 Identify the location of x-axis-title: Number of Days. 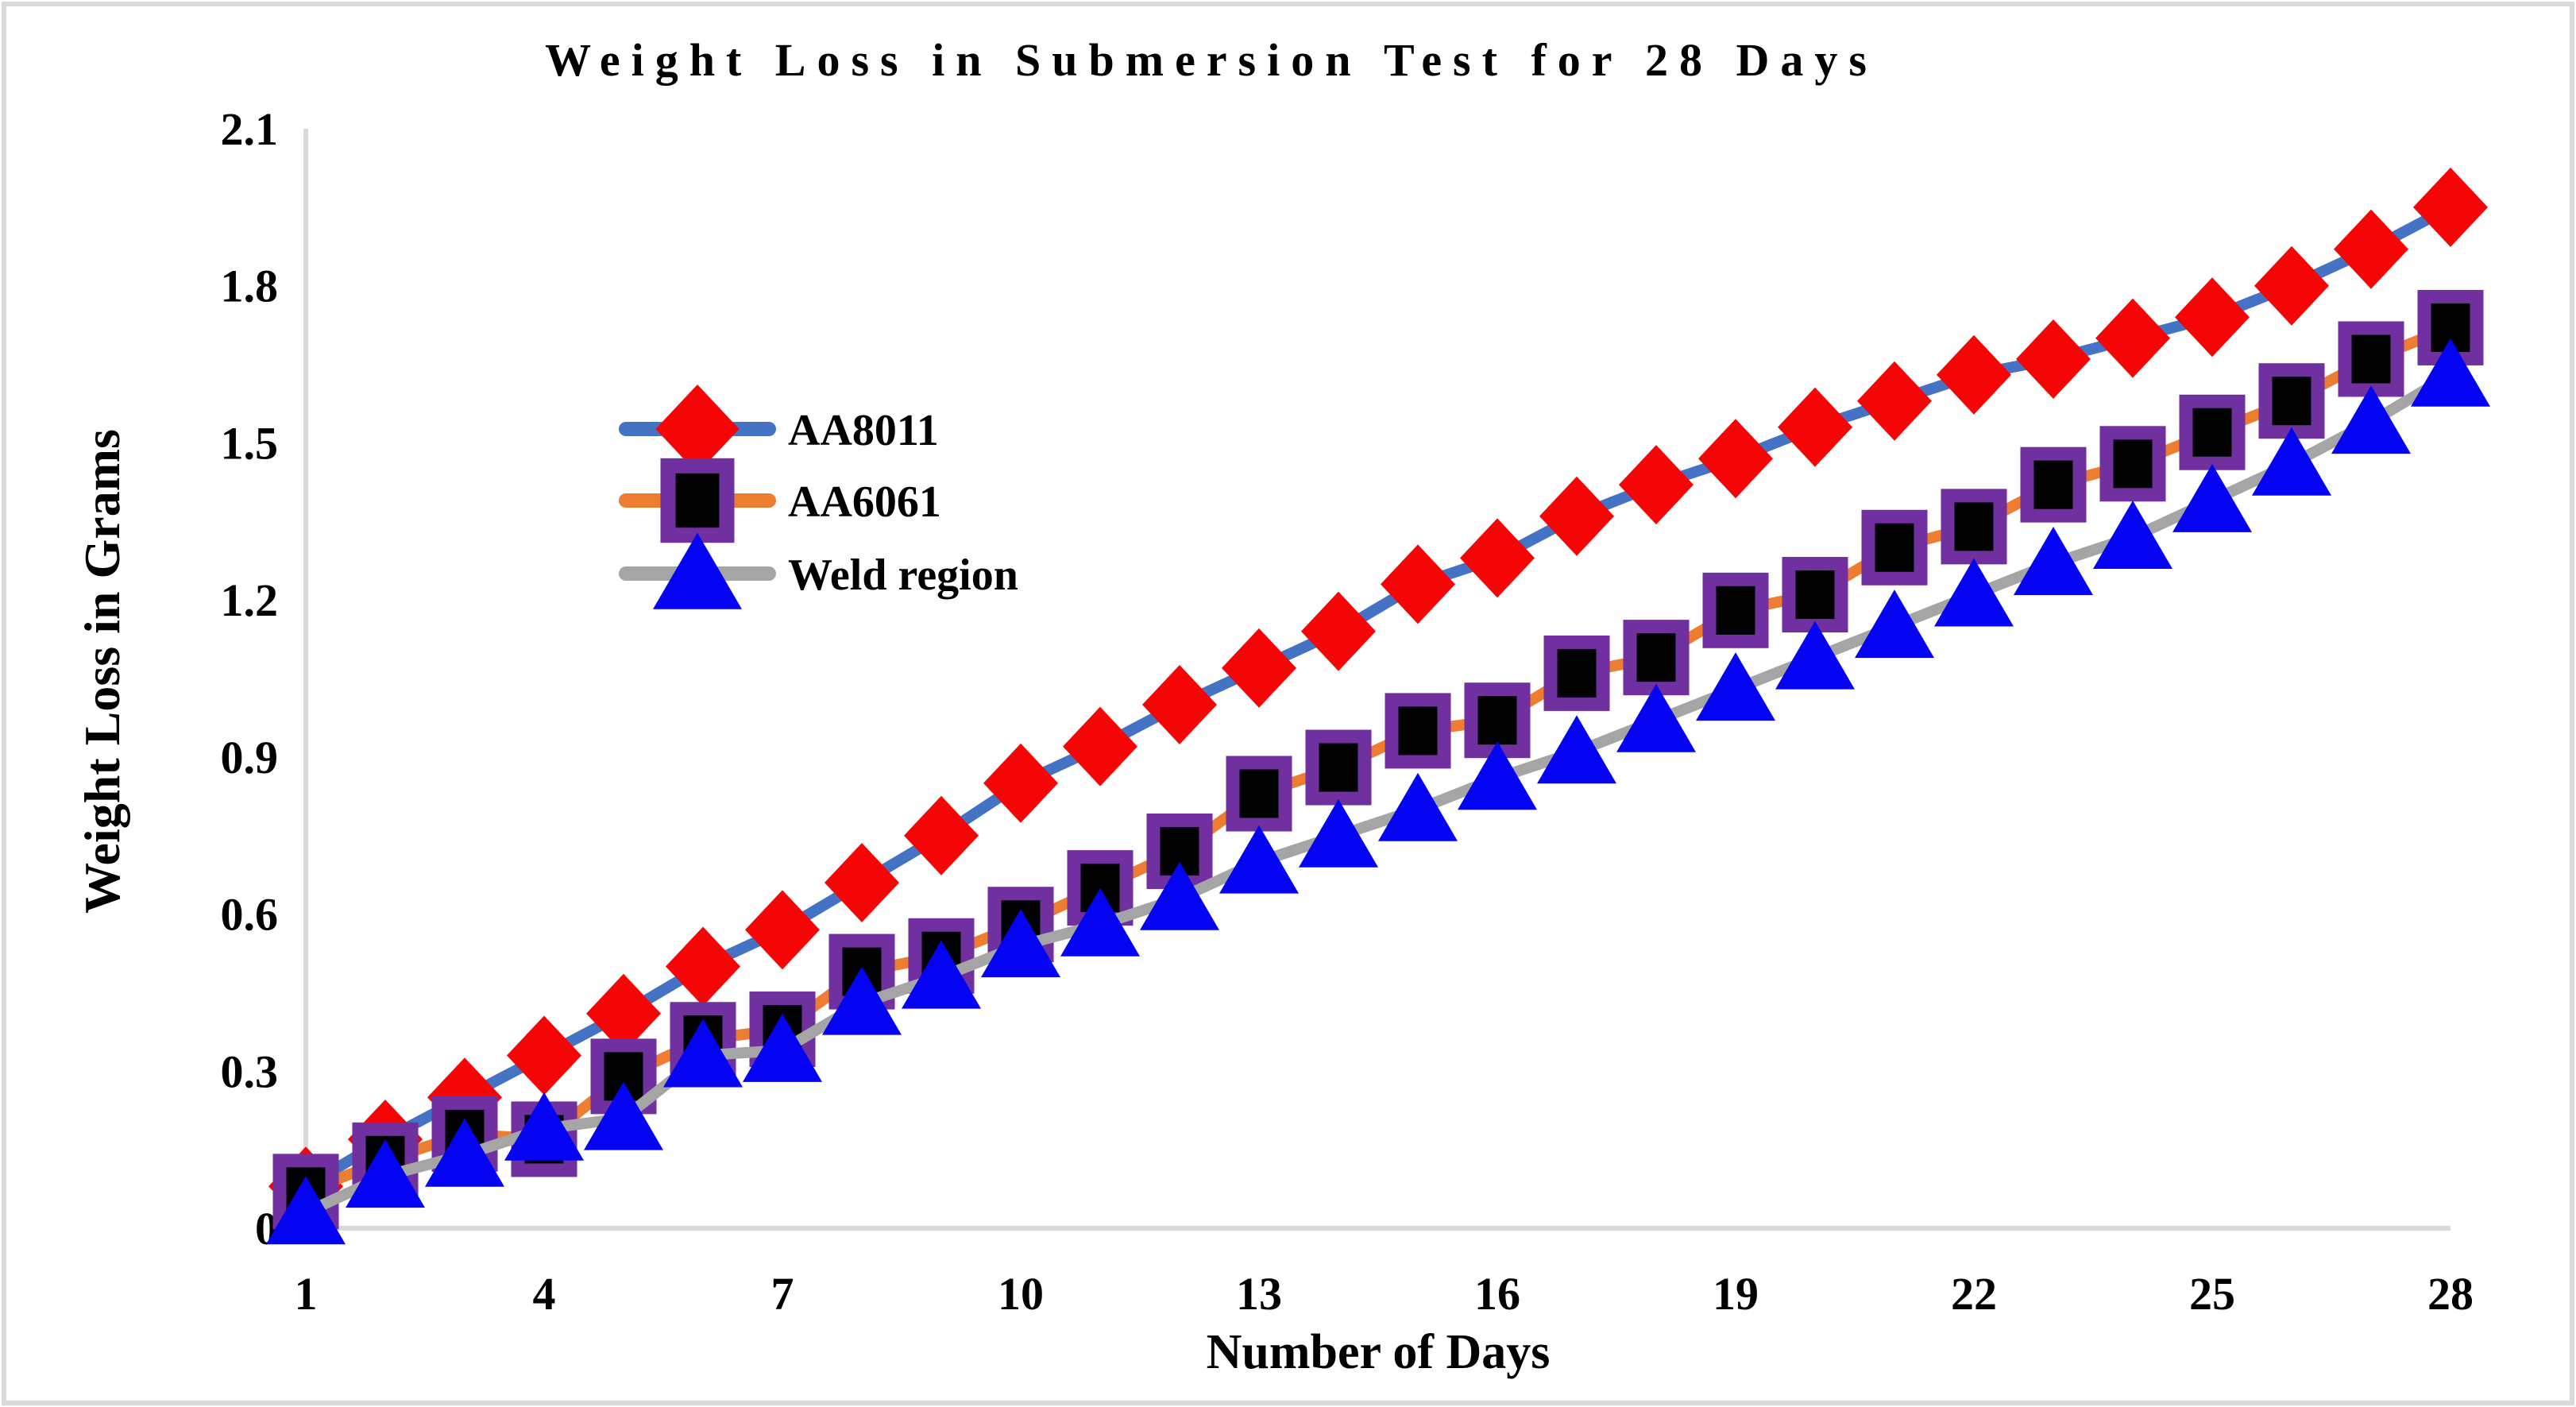
(1379, 1352).